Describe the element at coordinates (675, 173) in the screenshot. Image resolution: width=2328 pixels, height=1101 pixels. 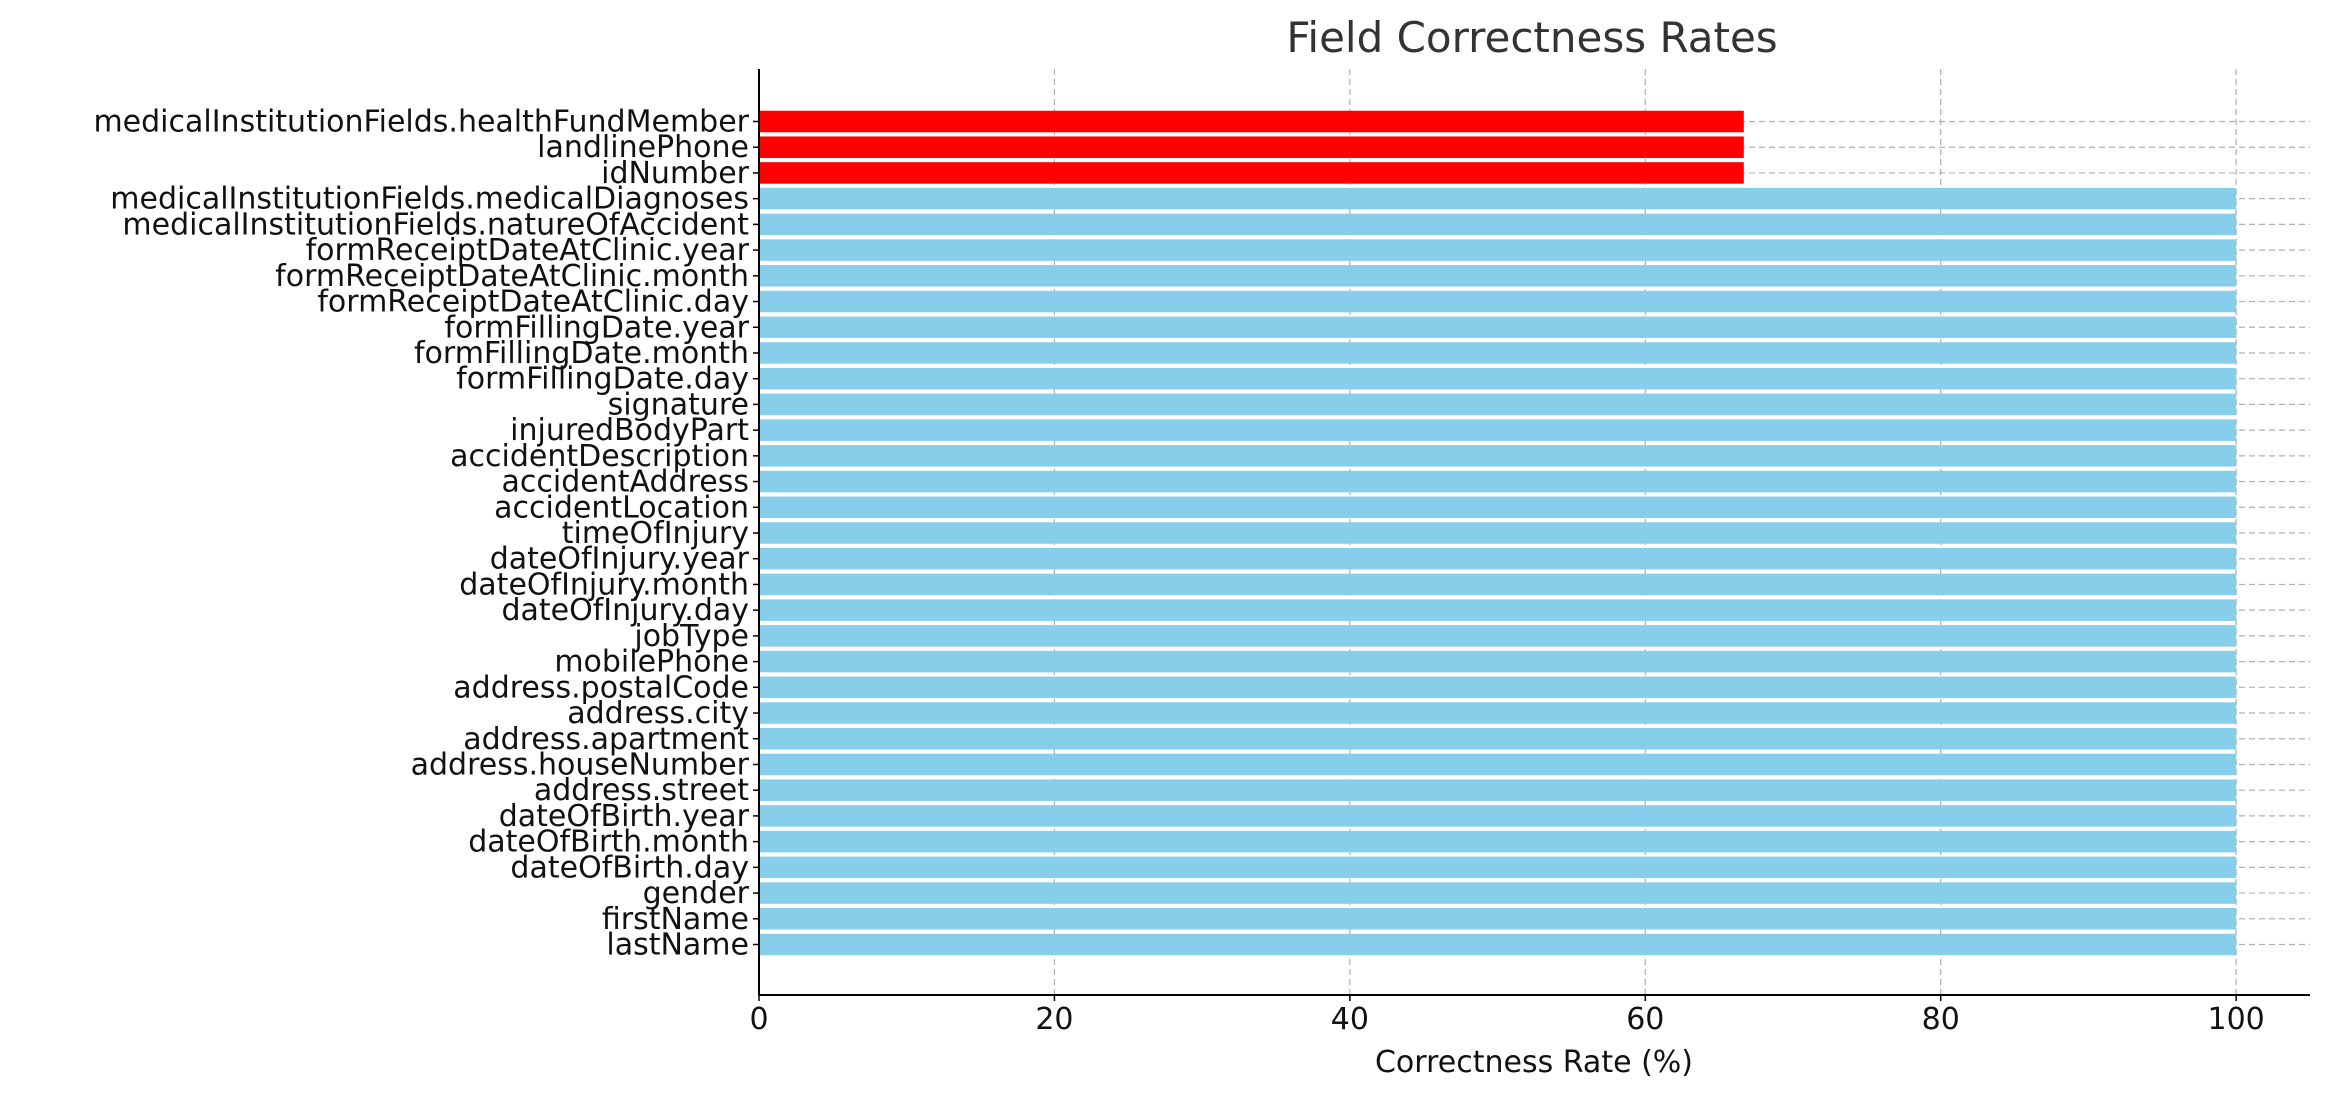
I see `y-tick-label: idNumber` at that location.